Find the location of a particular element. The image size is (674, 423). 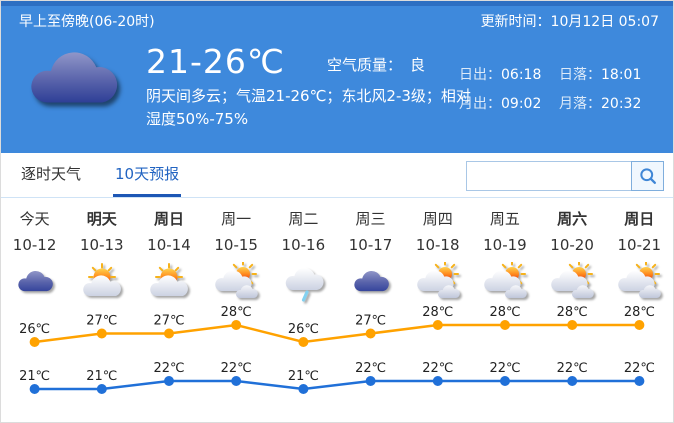

panel-header: 早上至傍晚(06-20时) 更新时间：10月12日 05:07 is located at coordinates (337, 21).